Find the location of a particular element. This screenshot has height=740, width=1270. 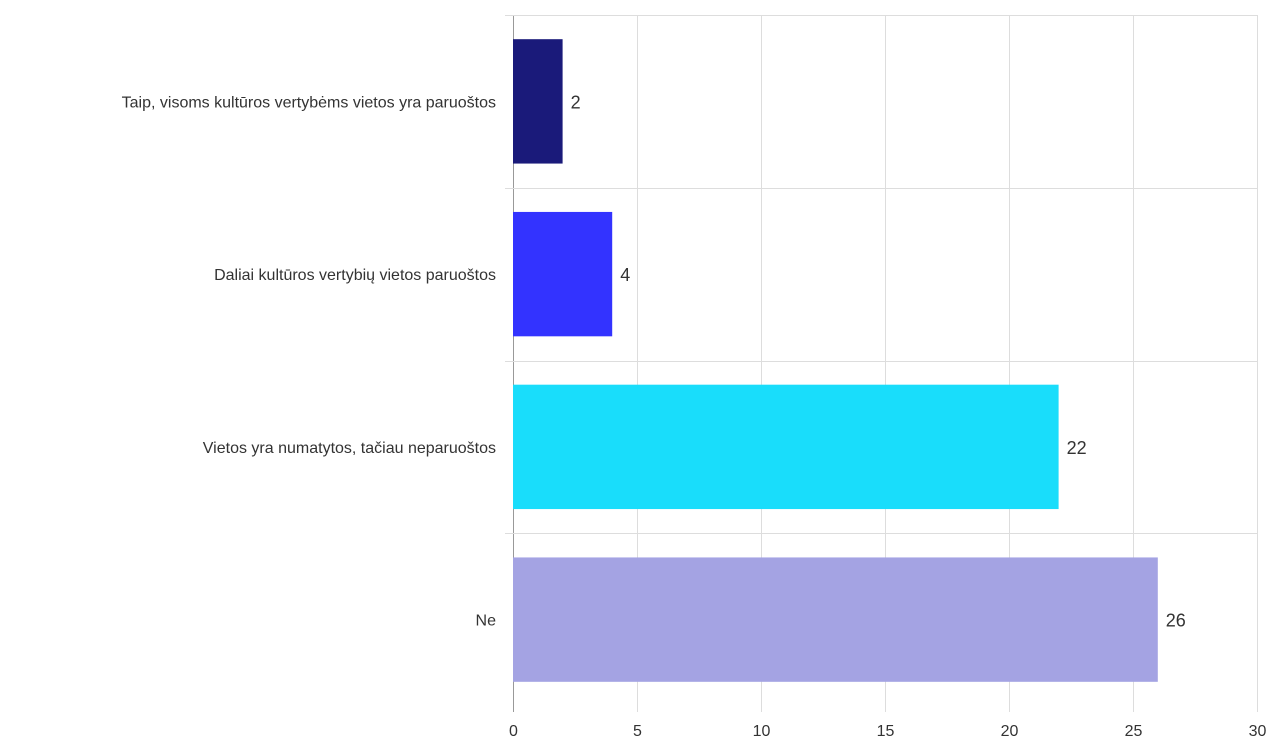

x-tick-label: 5 is located at coordinates (637, 731).